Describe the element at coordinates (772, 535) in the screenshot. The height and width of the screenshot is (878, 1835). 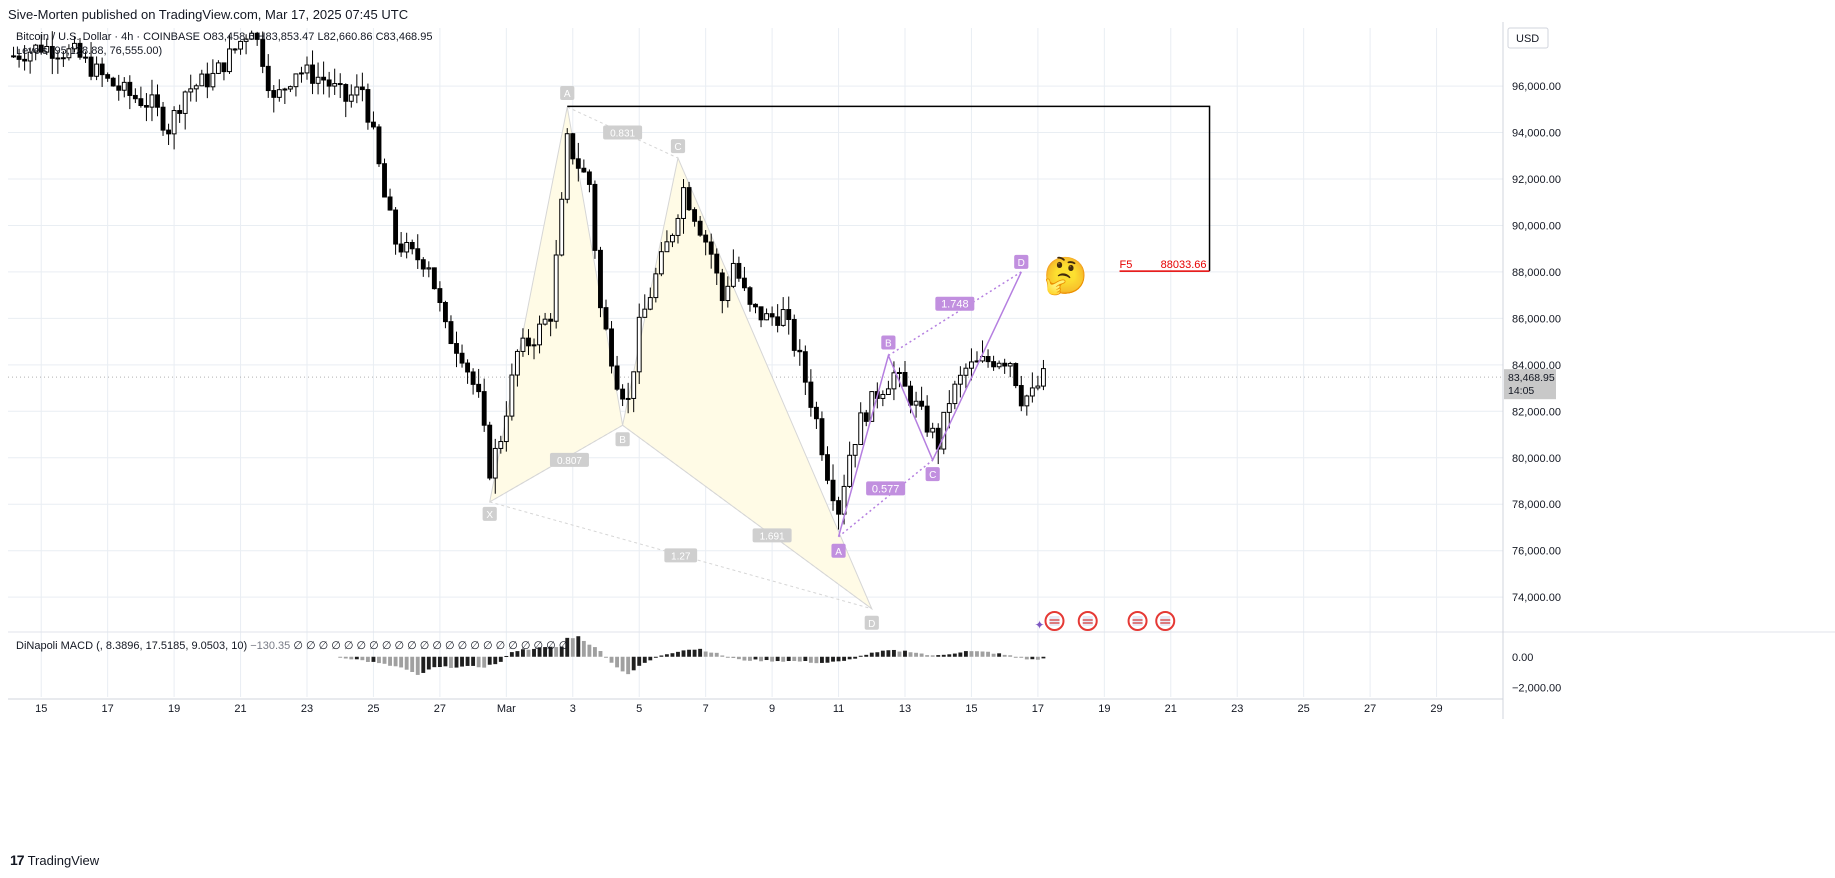
I see `ratio-bd: 1.691` at that location.